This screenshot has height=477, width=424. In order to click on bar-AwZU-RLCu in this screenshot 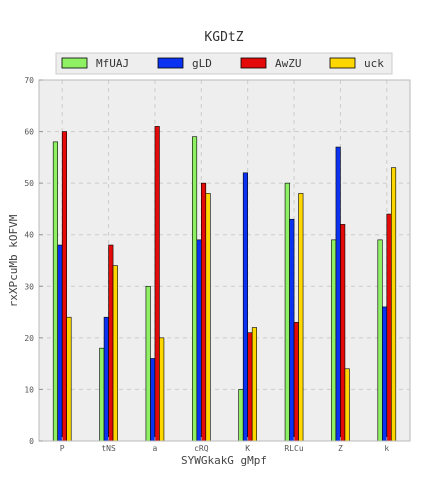, I will do `click(296, 382)`.